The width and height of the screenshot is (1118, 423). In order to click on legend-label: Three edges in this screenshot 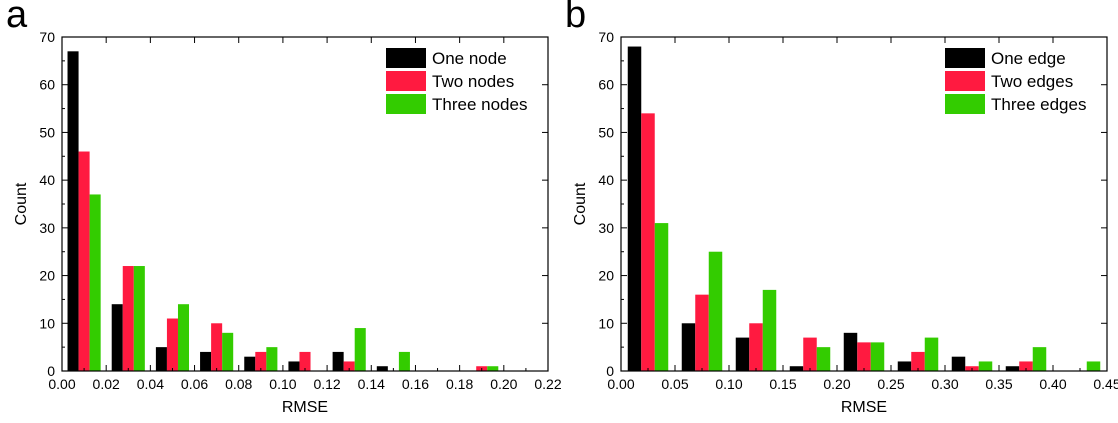, I will do `click(1038, 104)`.